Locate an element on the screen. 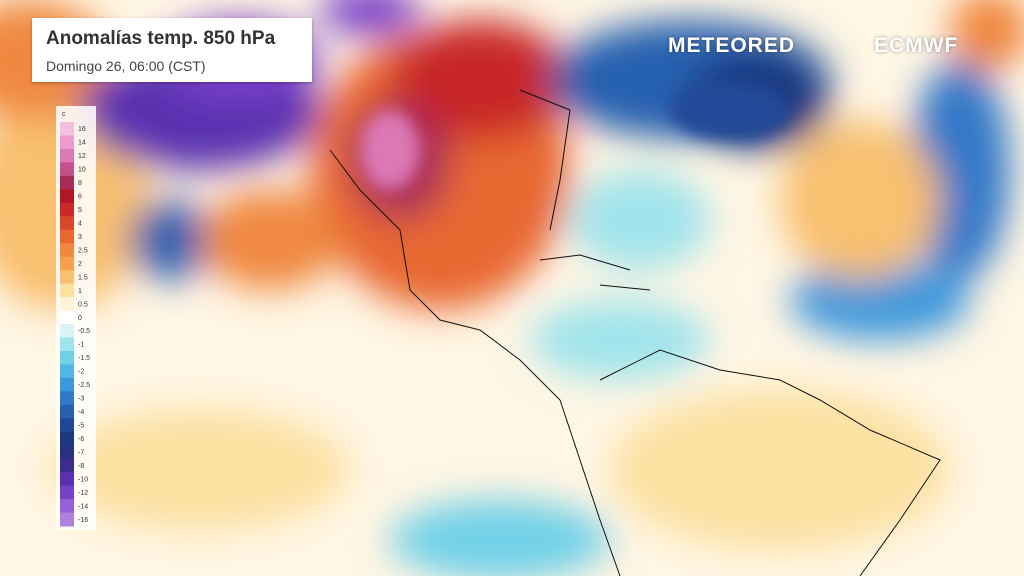 The width and height of the screenshot is (1024, 576). logo-meteored: METEORED is located at coordinates (732, 45).